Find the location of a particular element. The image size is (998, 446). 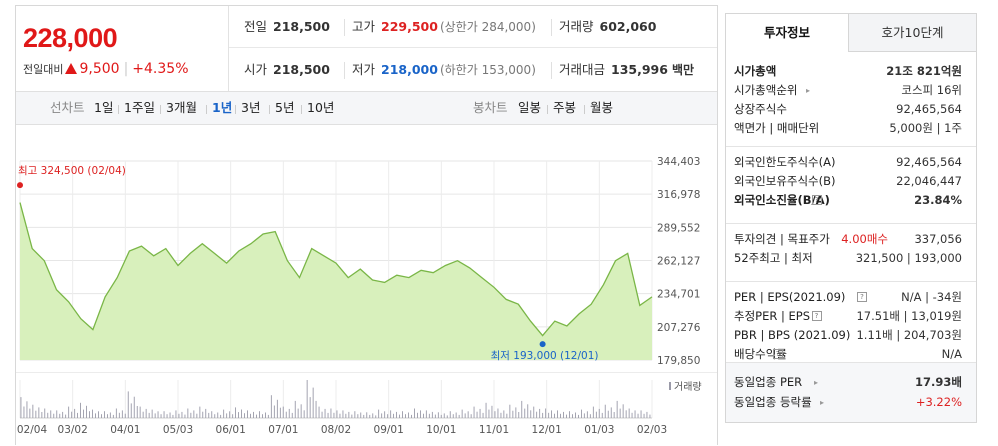

up-triangle-icon is located at coordinates (71, 68).